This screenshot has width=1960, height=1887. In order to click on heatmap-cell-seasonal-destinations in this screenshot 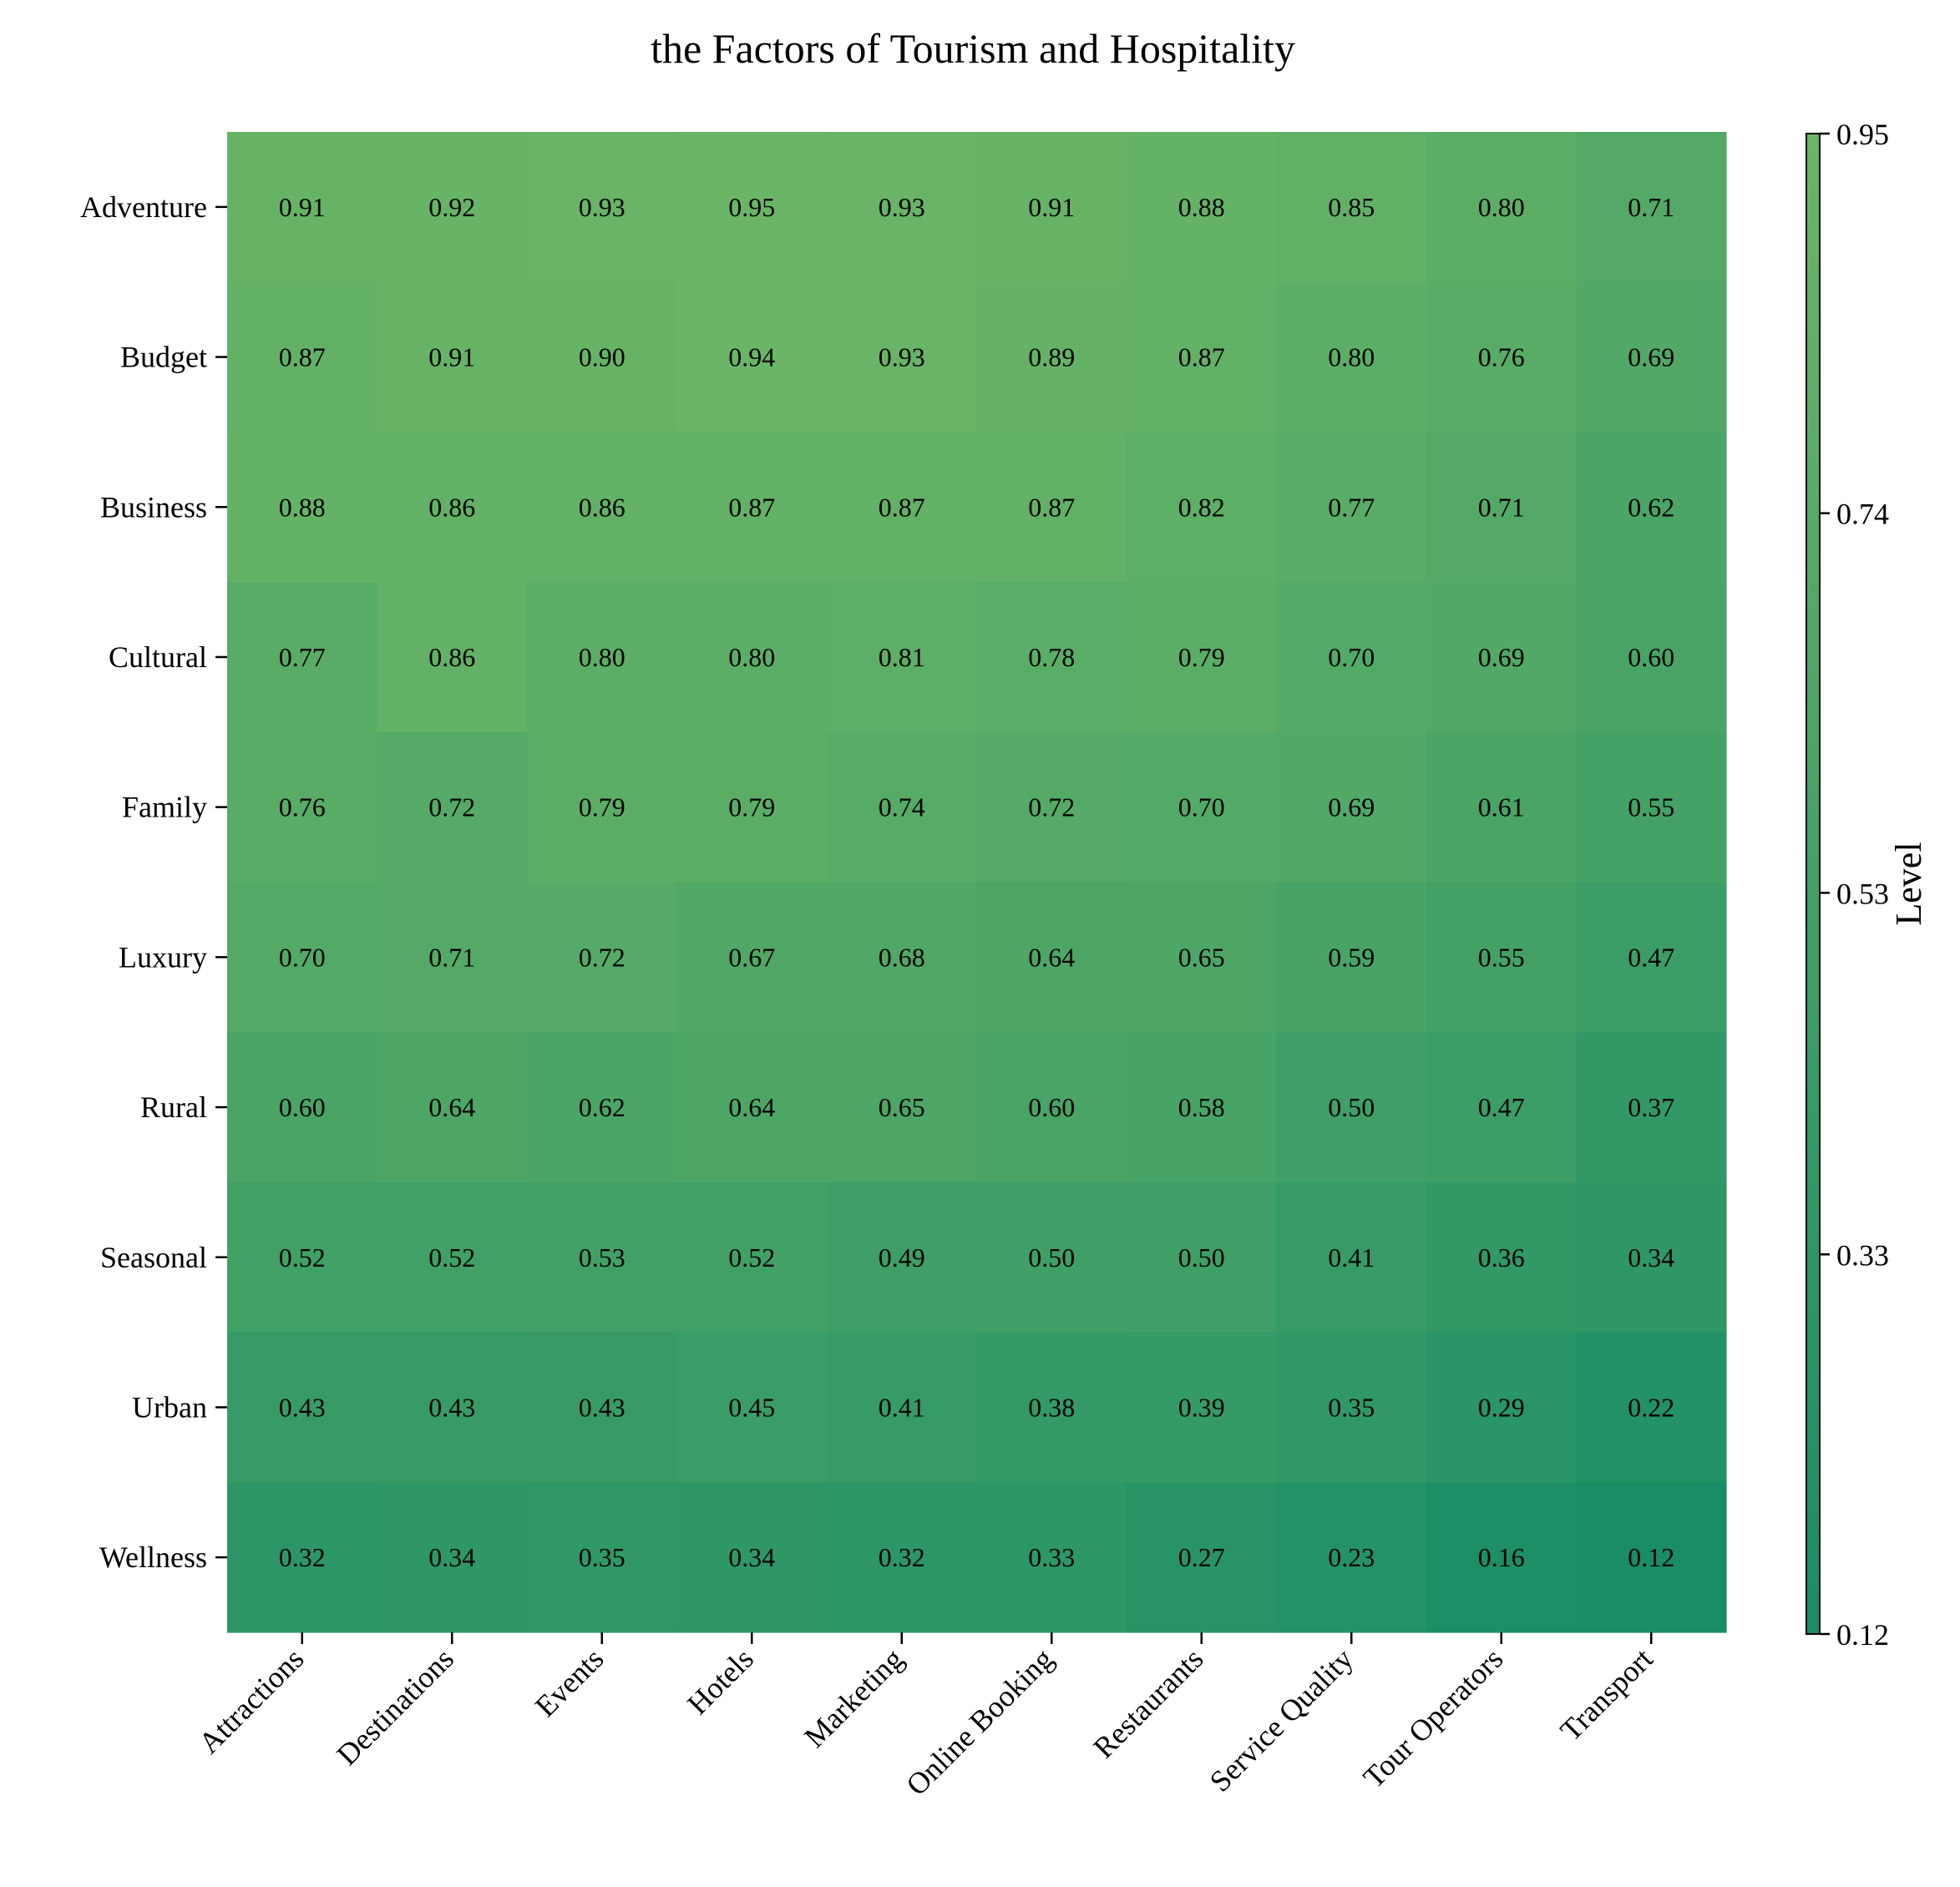, I will do `click(452, 1257)`.